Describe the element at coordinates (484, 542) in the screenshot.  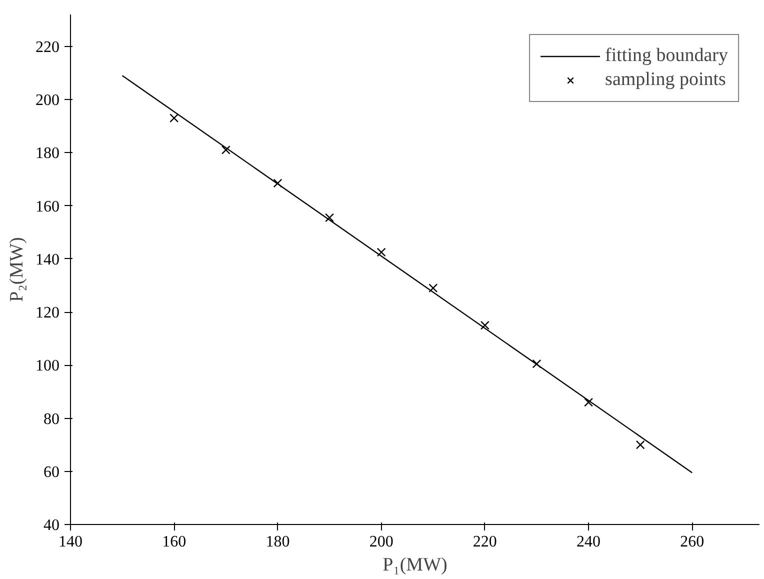
I see `x-tick-label: 220` at that location.